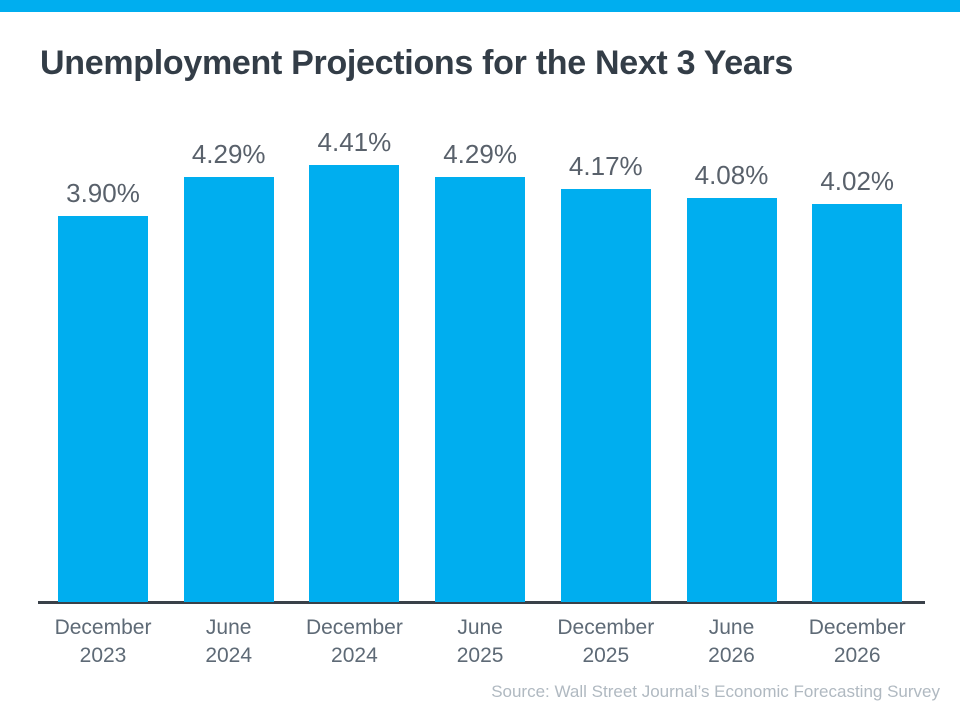 This screenshot has width=960, height=720. What do you see at coordinates (480, 6) in the screenshot?
I see `accent-stripe` at bounding box center [480, 6].